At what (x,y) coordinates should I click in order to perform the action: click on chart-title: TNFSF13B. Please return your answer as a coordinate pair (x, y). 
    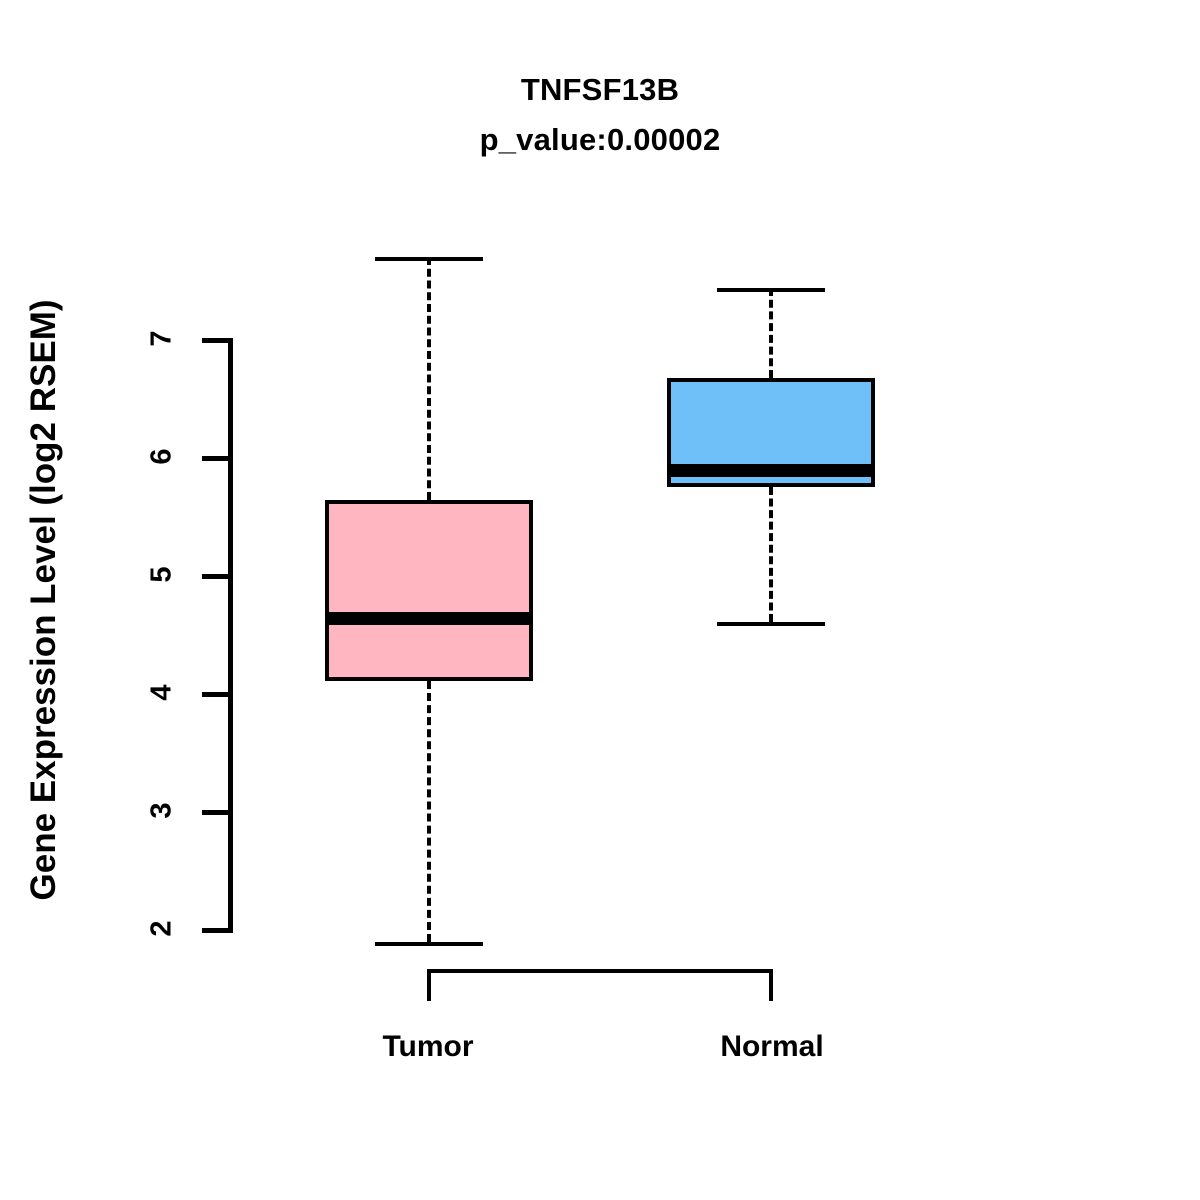
    Looking at the image, I should click on (600, 89).